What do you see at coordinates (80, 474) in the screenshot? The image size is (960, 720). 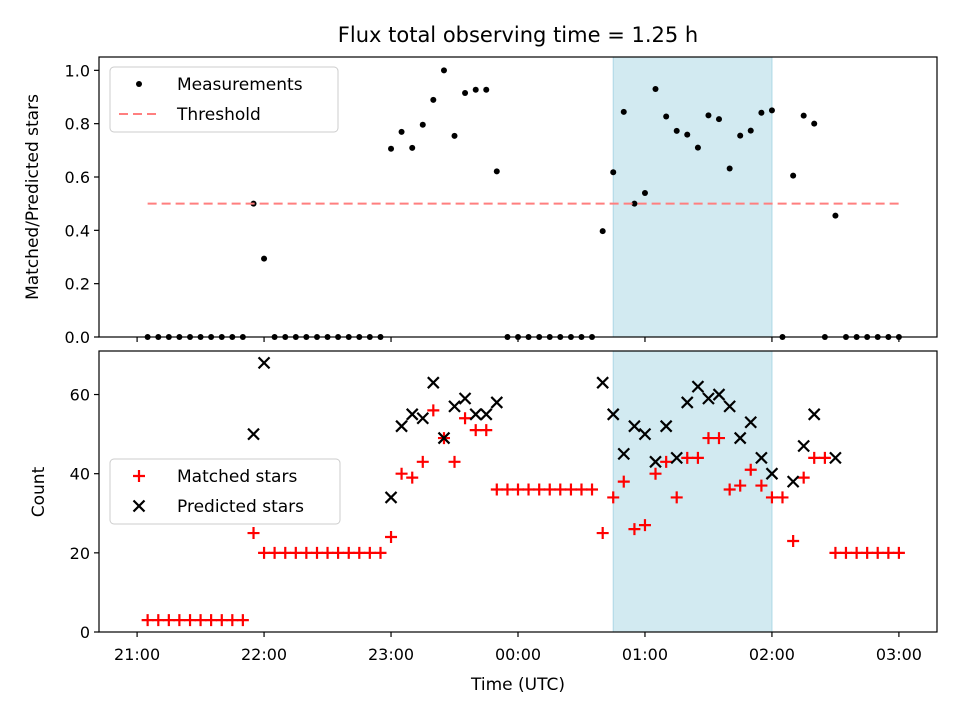 I see `y-tick-label: 40` at bounding box center [80, 474].